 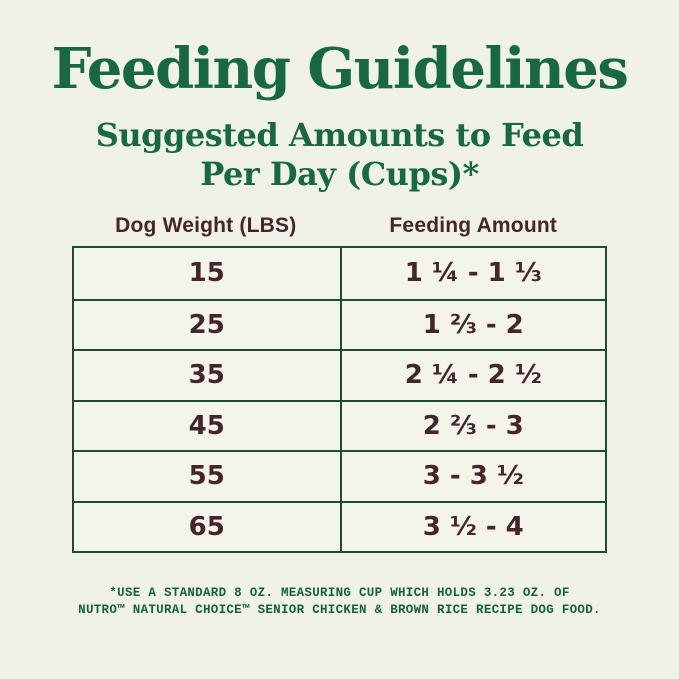 I want to click on column-header-feeding-amount: Feeding Amount, so click(x=473, y=225).